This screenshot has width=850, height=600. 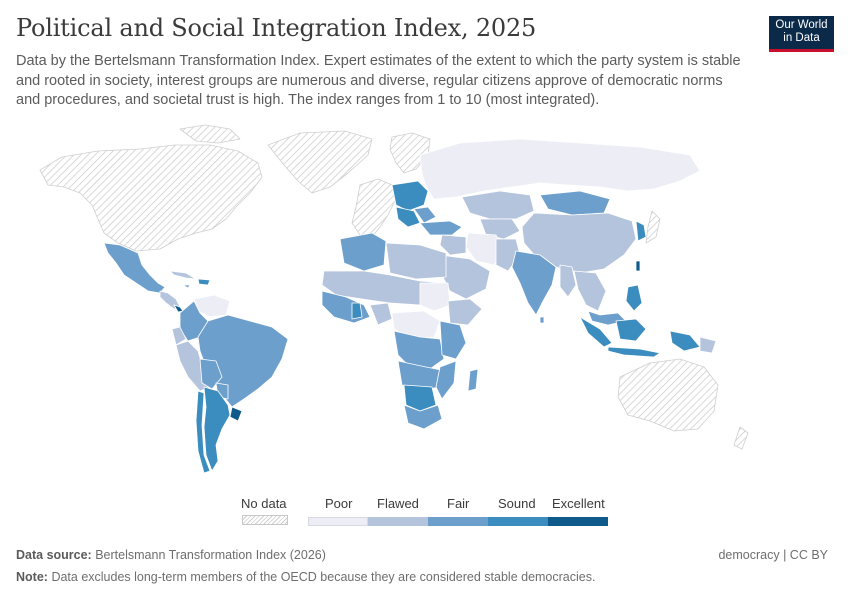 What do you see at coordinates (634, 298) in the screenshot?
I see `region-philippines` at bounding box center [634, 298].